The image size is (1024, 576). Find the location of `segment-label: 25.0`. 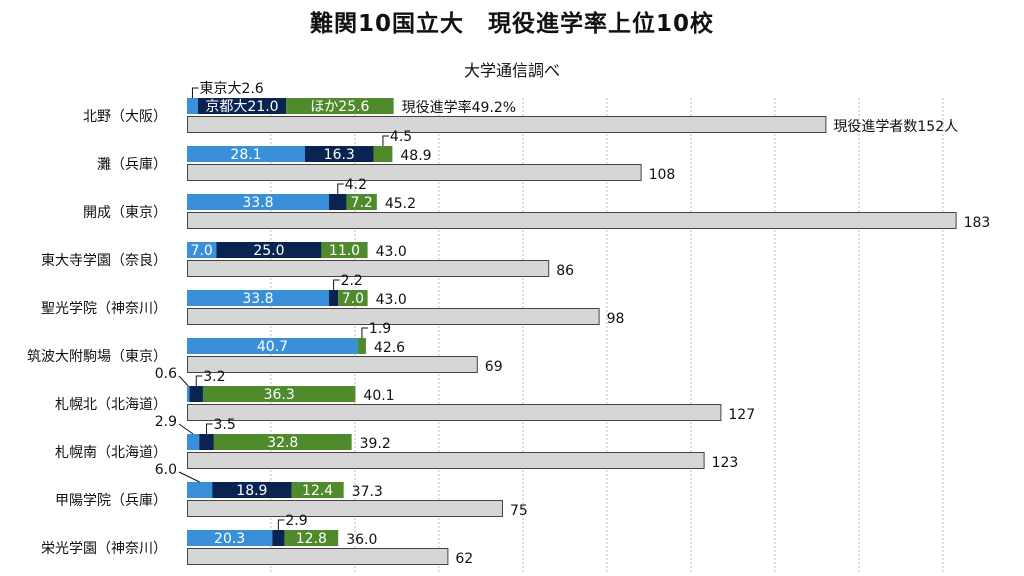

segment-label: 25.0 is located at coordinates (268, 251).